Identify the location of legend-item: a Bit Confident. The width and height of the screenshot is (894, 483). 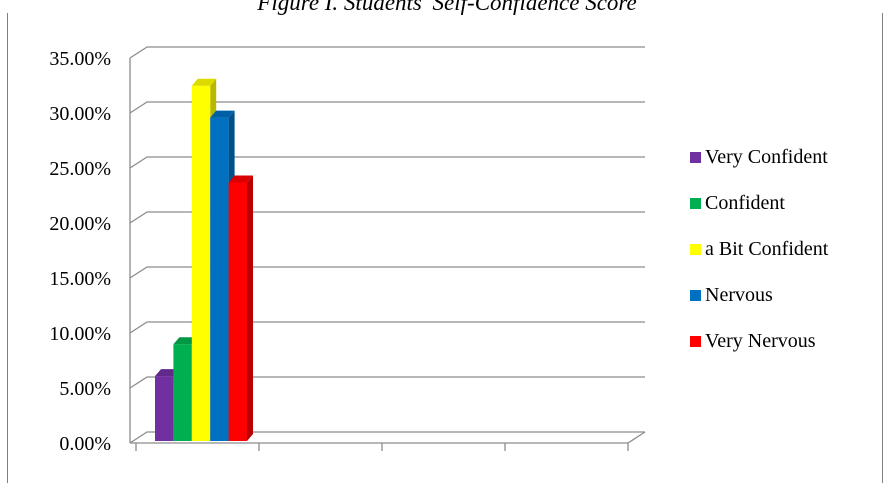
(759, 249).